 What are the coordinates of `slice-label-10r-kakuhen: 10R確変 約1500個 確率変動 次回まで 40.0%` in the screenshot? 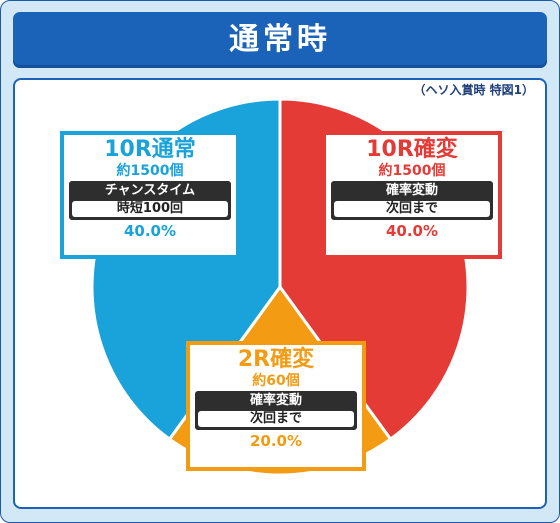 It's located at (412, 195).